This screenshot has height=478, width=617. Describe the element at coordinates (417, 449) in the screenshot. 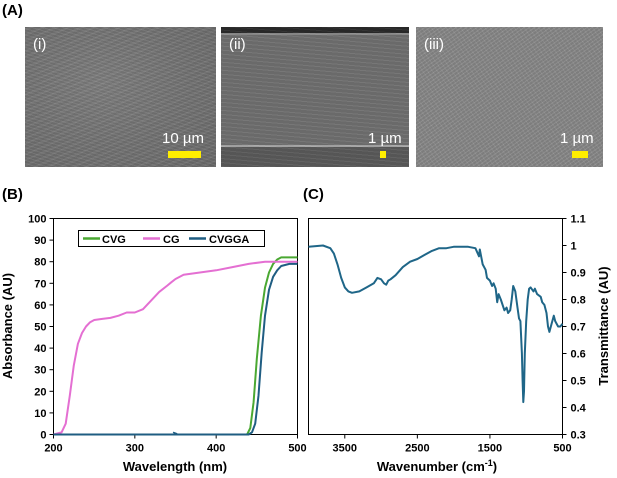

I see `x-tick-label: 2500` at that location.